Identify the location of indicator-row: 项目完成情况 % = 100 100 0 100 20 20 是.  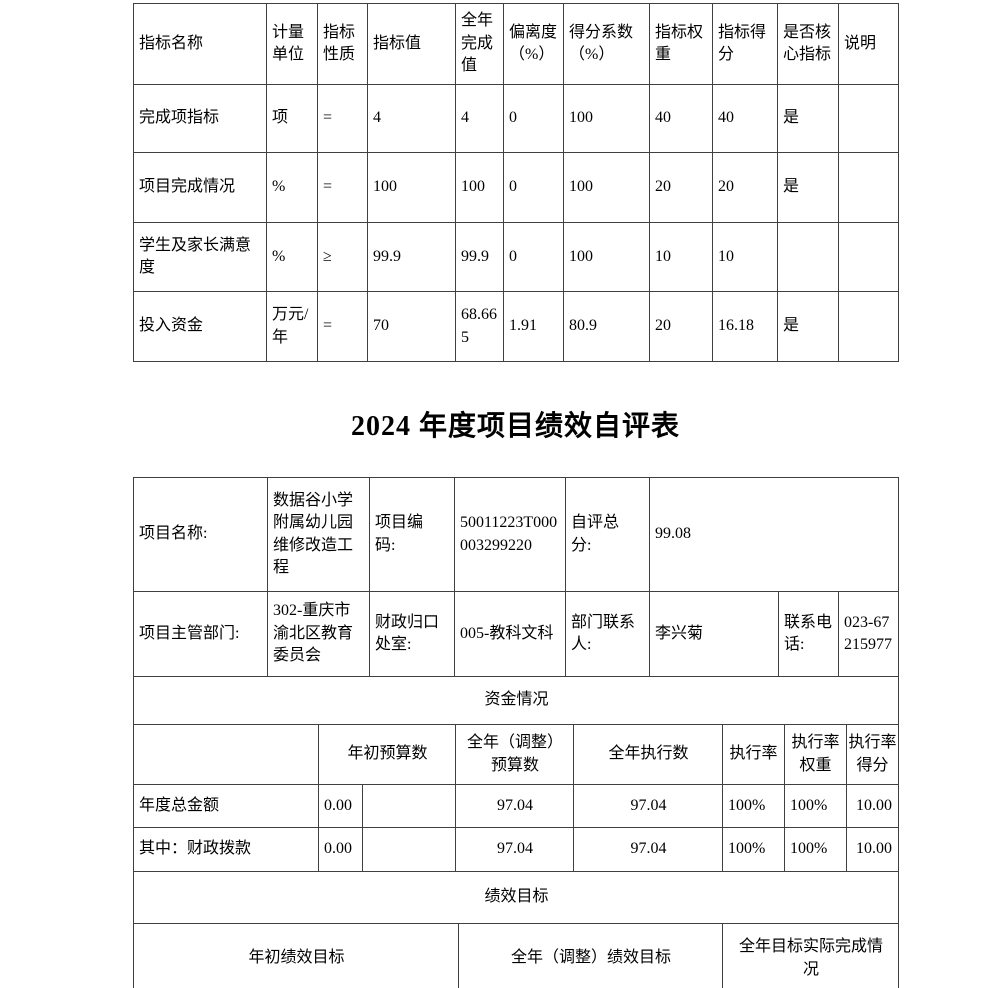
(516, 187).